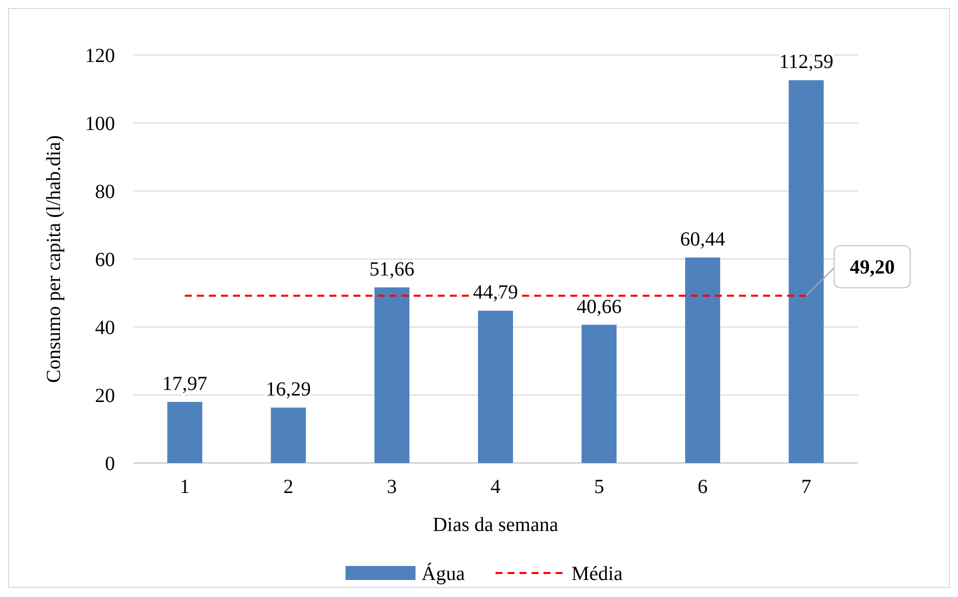 The image size is (958, 597). What do you see at coordinates (105, 328) in the screenshot?
I see `y-tick-label: 40` at bounding box center [105, 328].